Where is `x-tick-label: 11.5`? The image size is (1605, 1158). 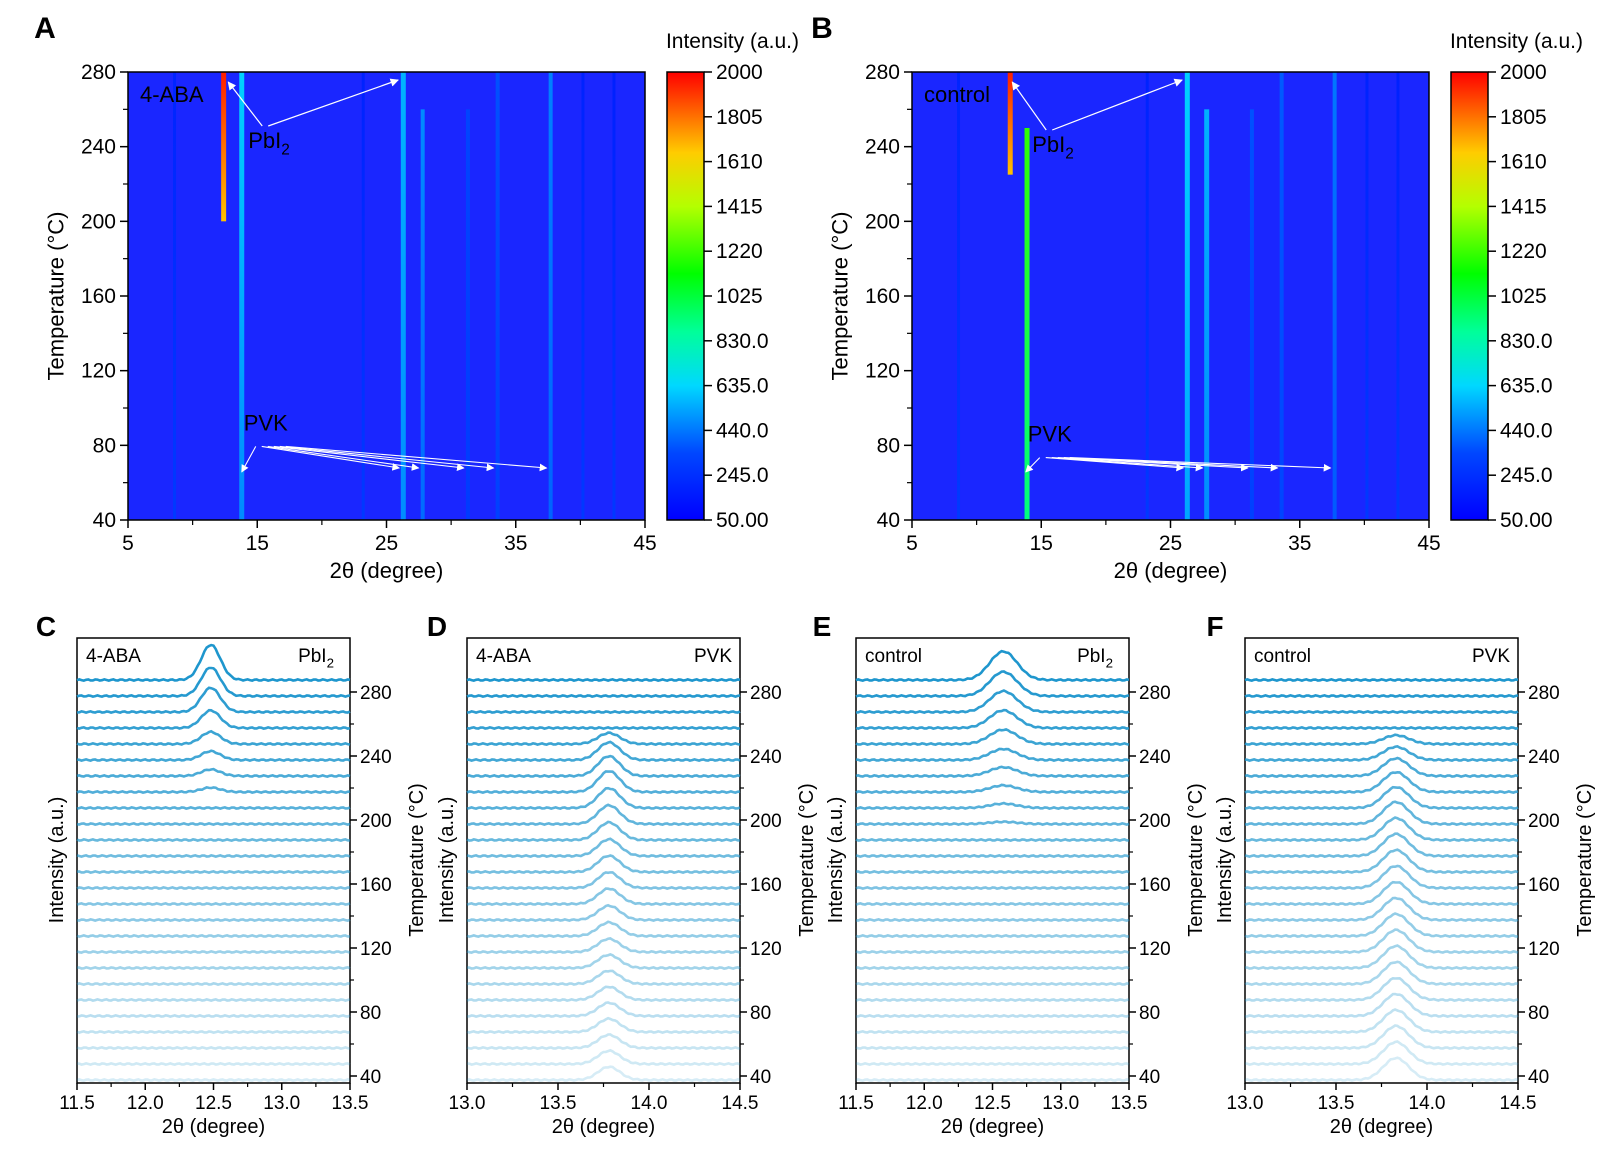
x-tick-label: 11.5 is located at coordinates (77, 1103).